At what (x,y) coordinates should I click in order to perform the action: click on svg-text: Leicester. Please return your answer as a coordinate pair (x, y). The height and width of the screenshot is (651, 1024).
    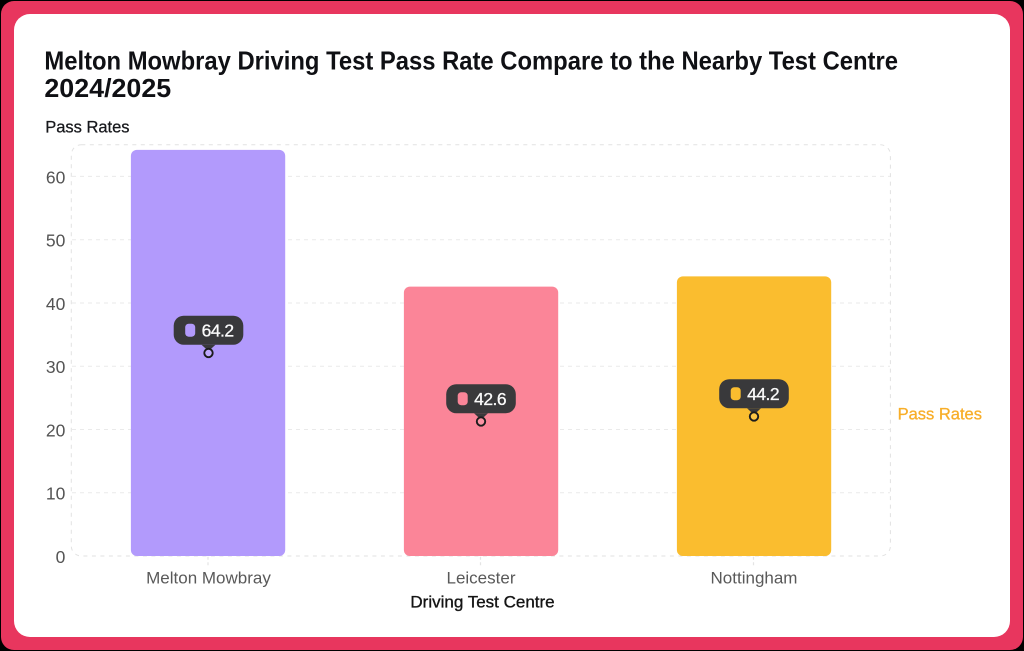
    Looking at the image, I should click on (481, 578).